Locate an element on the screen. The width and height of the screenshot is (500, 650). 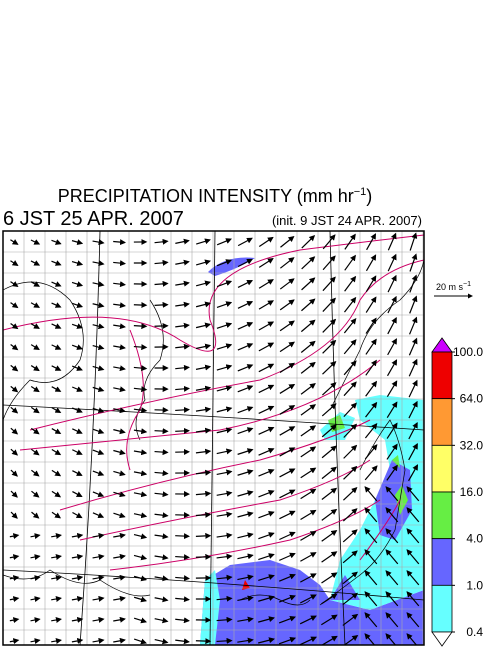
colorbar-label: 100.0 is located at coordinates (468, 352).